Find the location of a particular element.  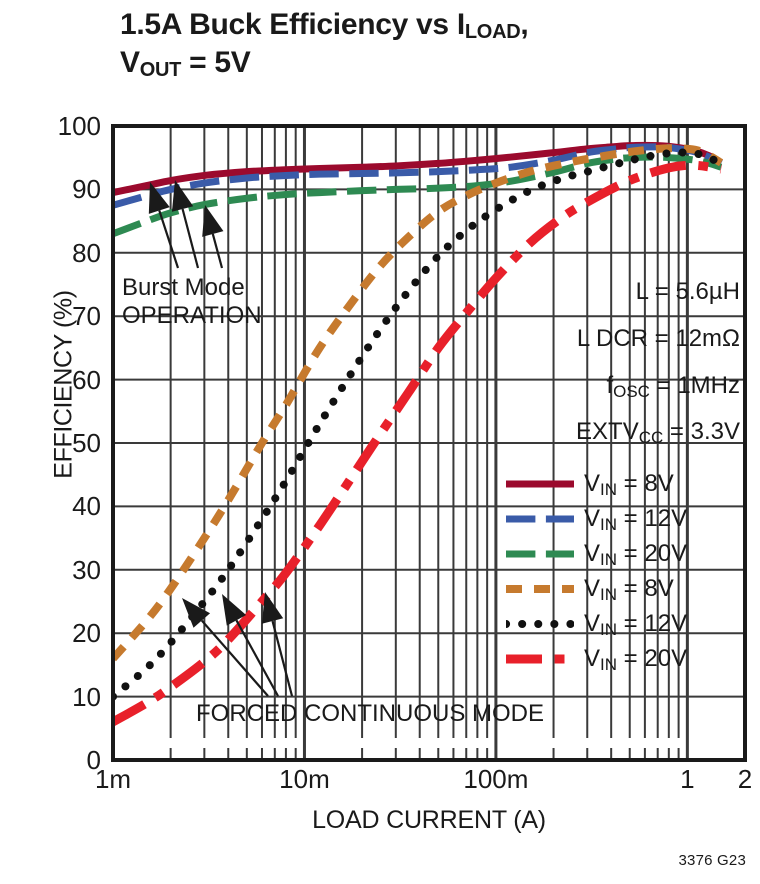

x-axis-label: LOAD CURRENT (A) is located at coordinates (429, 820).